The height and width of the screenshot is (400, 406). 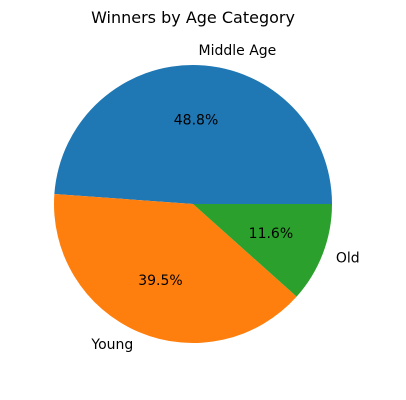 What do you see at coordinates (193, 17) in the screenshot?
I see `chart-title: Winners by Age Category` at bounding box center [193, 17].